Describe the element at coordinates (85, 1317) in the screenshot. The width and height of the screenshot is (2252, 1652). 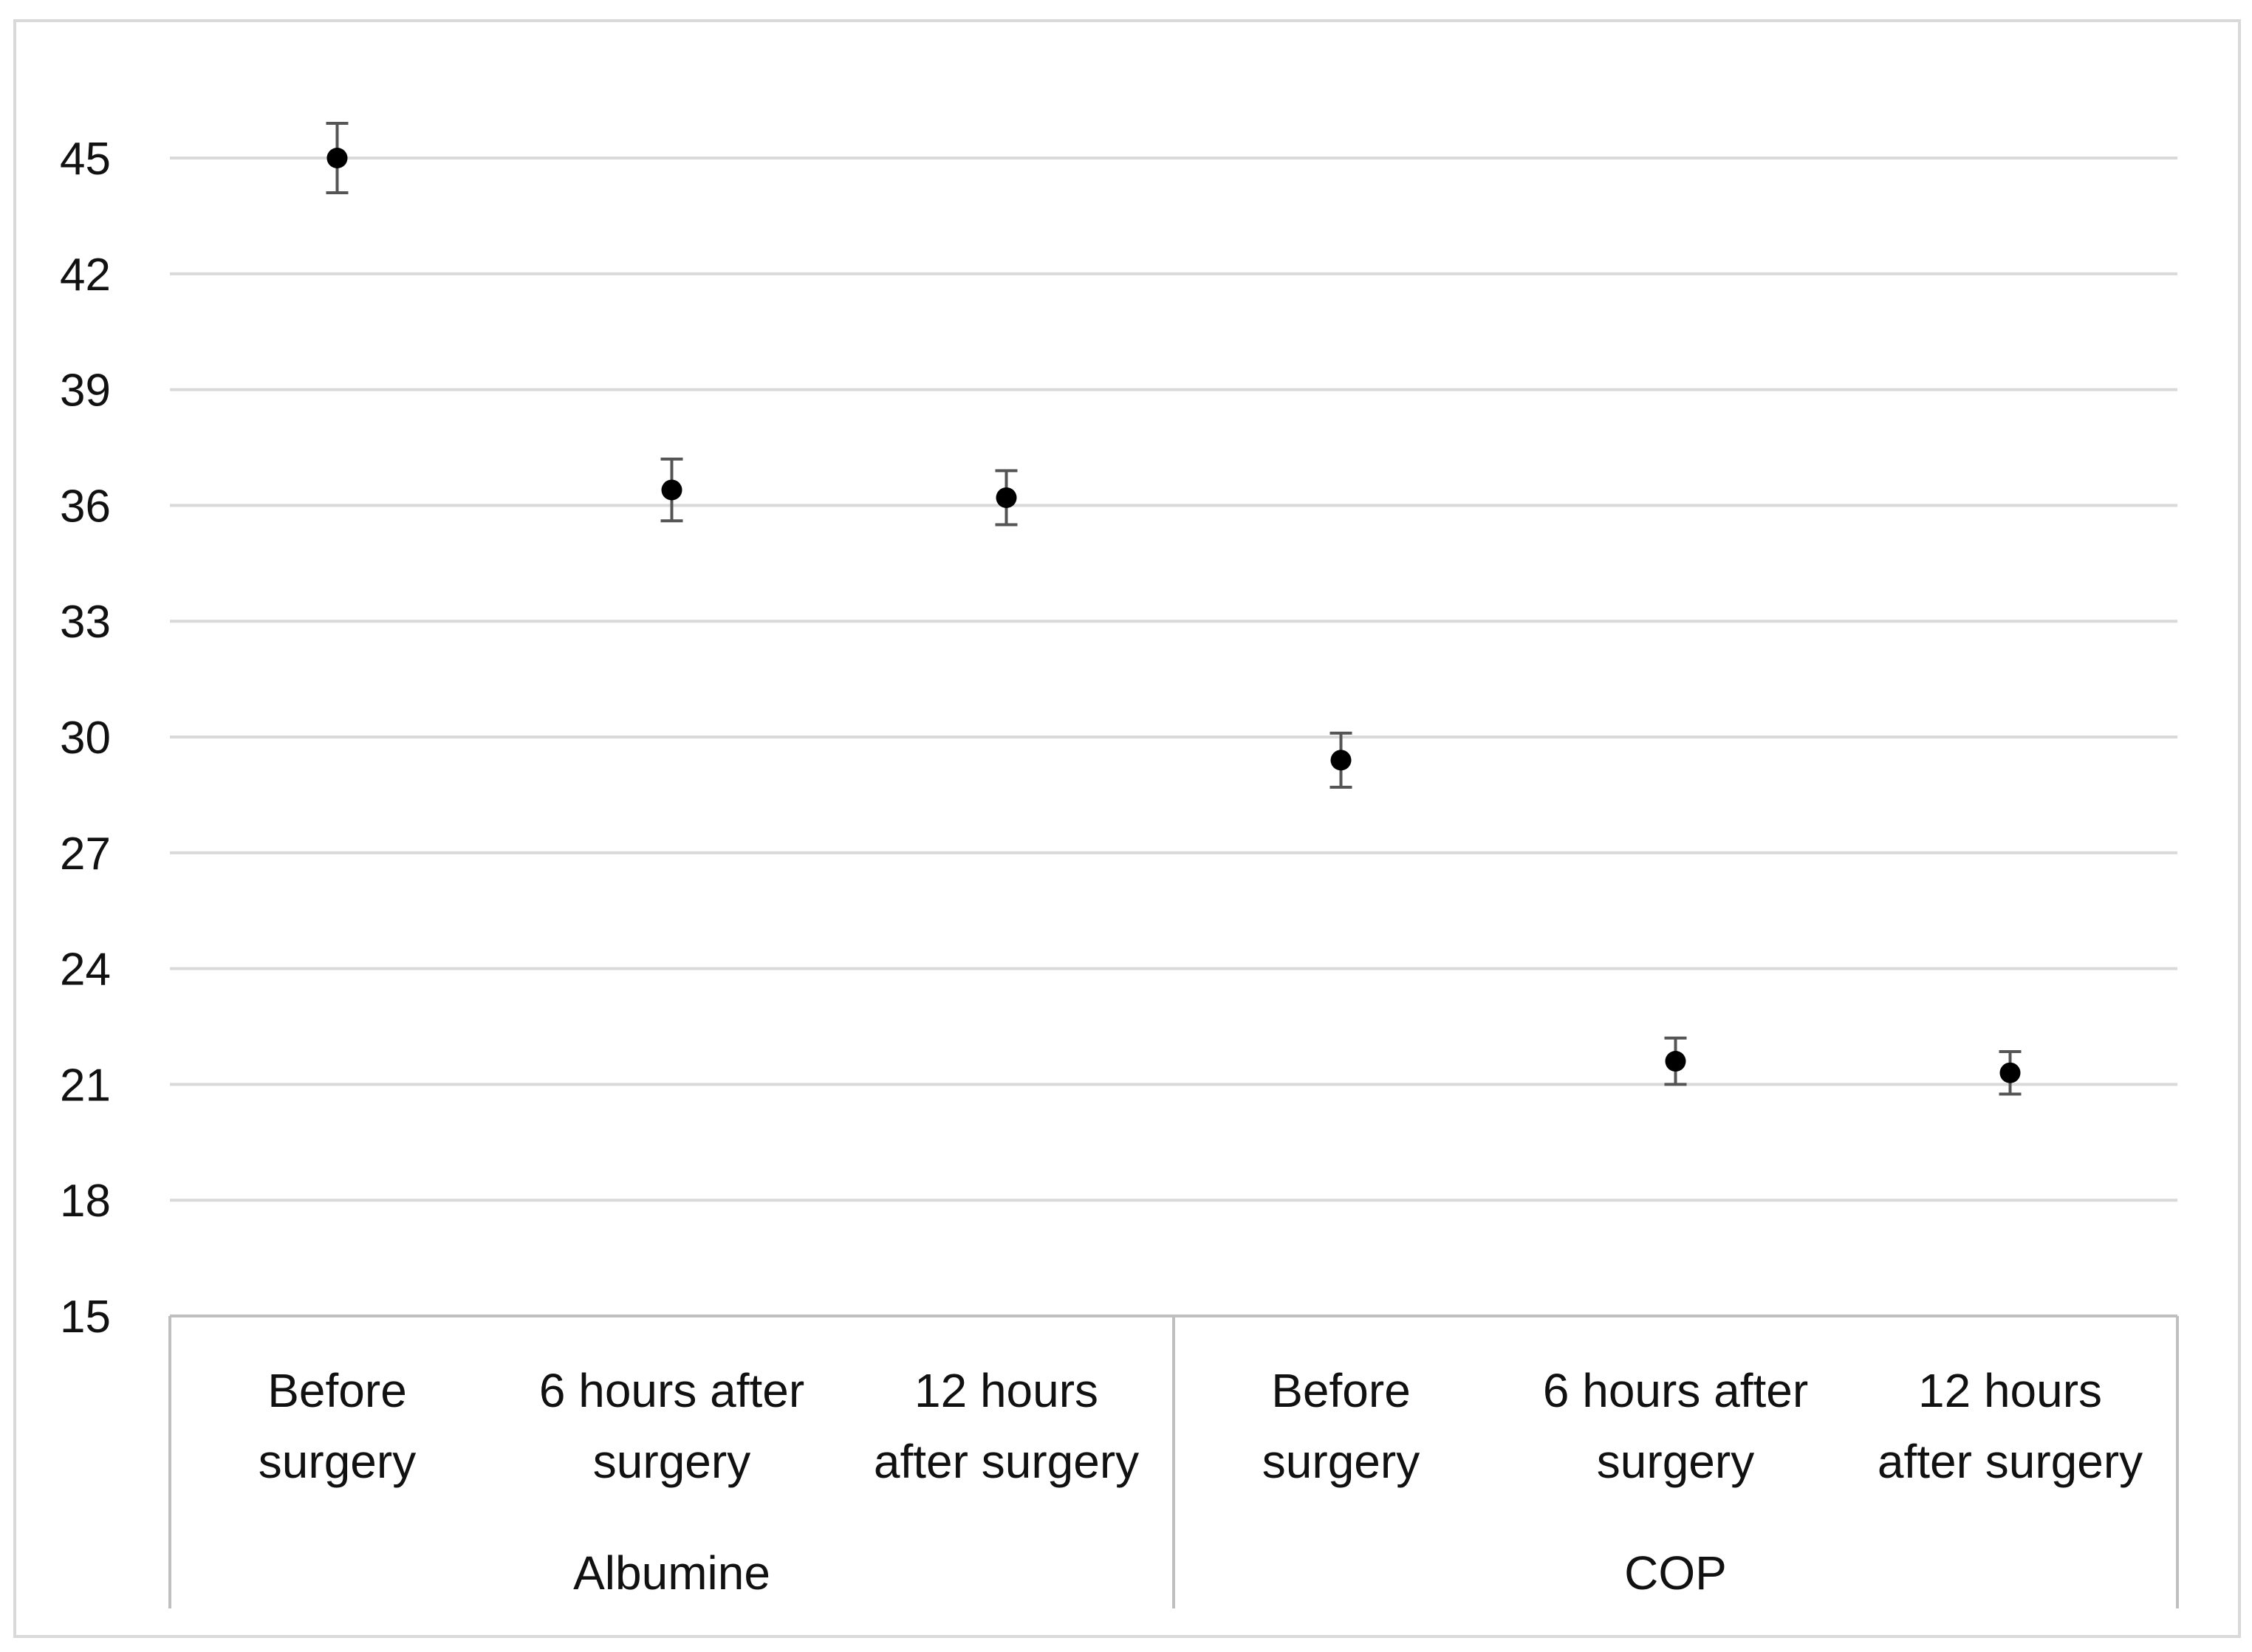
I see `y-tick-label: 15` at that location.